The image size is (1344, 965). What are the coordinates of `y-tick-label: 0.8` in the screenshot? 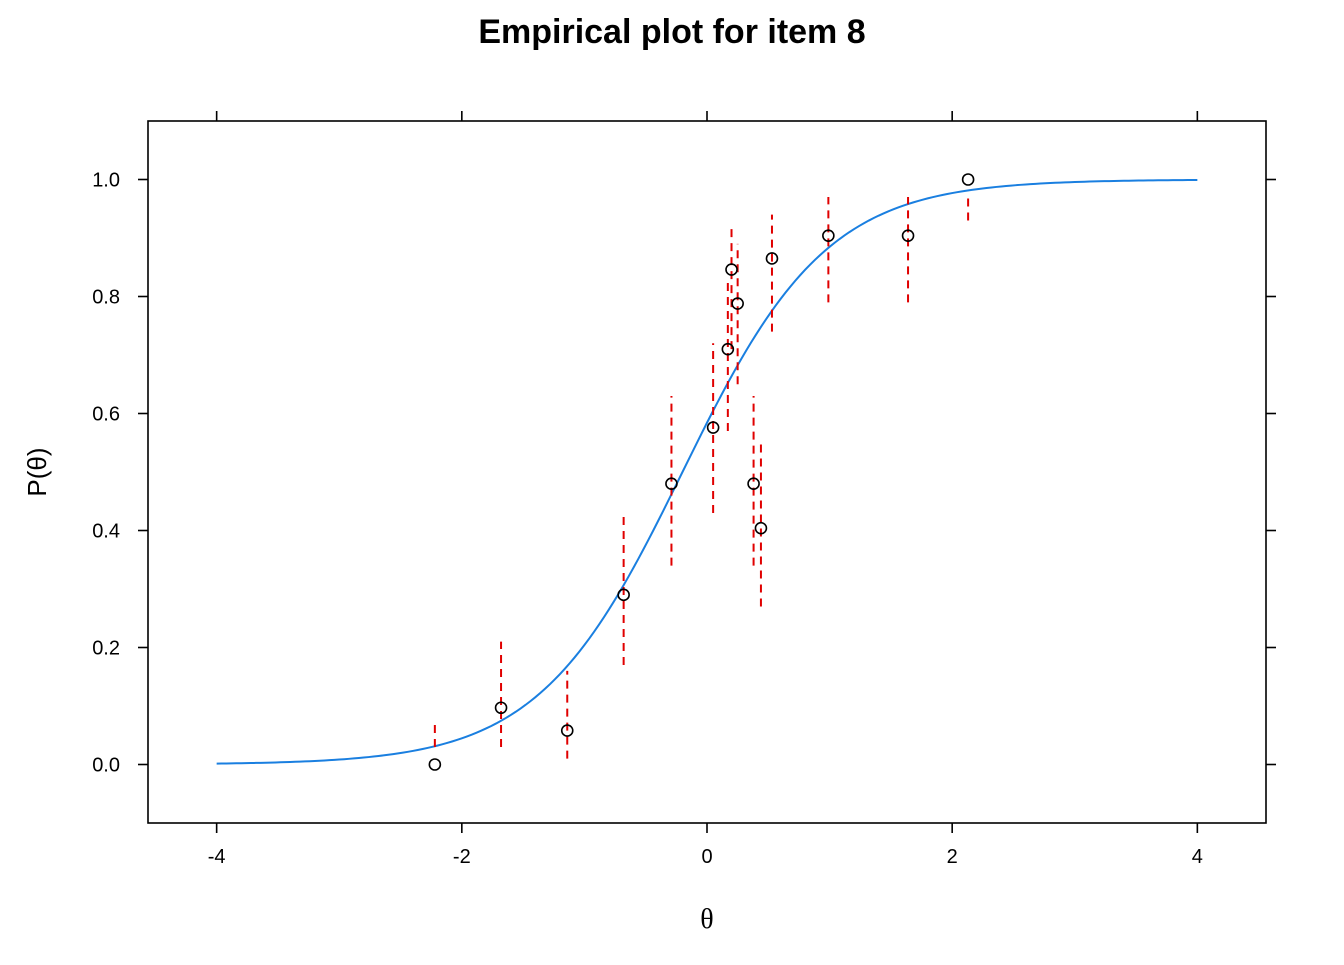 It's located at (106, 298).